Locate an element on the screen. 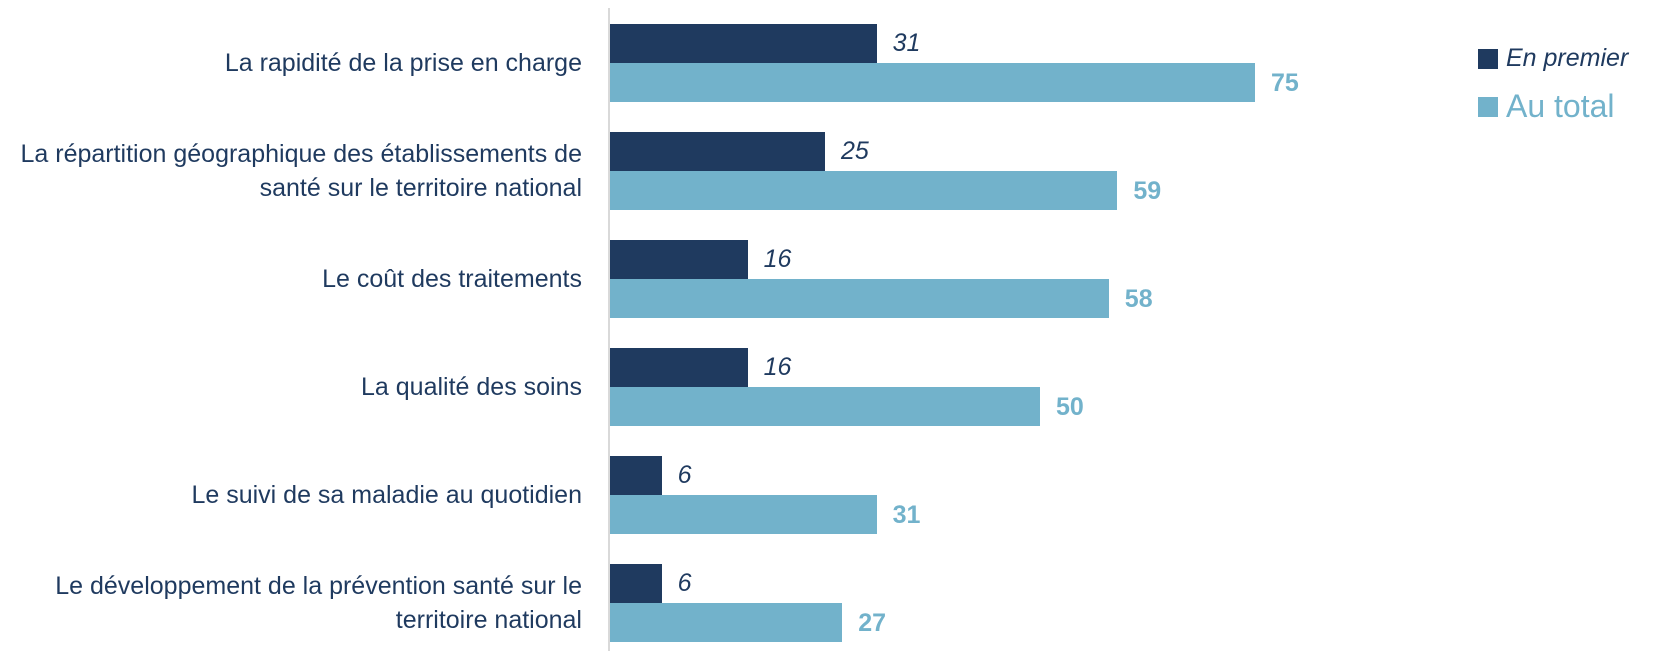  value-label: 27 is located at coordinates (872, 622).